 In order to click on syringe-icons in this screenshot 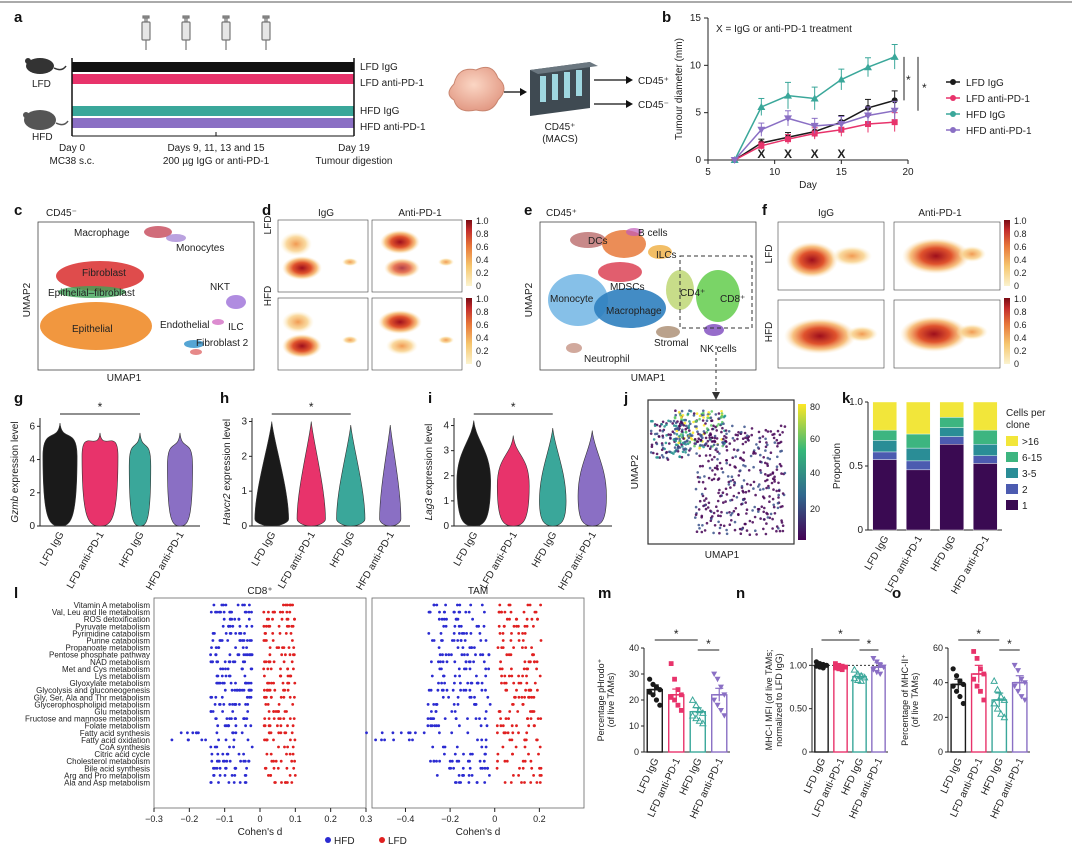, I will do `click(206, 32)`.